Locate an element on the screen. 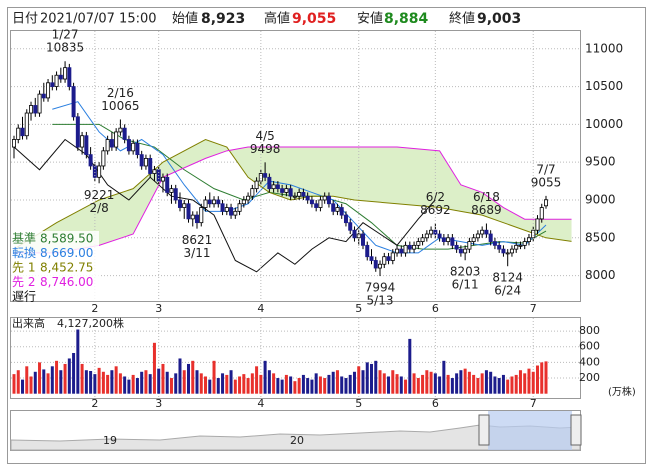  annotation-date: 7/7 is located at coordinates (545, 169).